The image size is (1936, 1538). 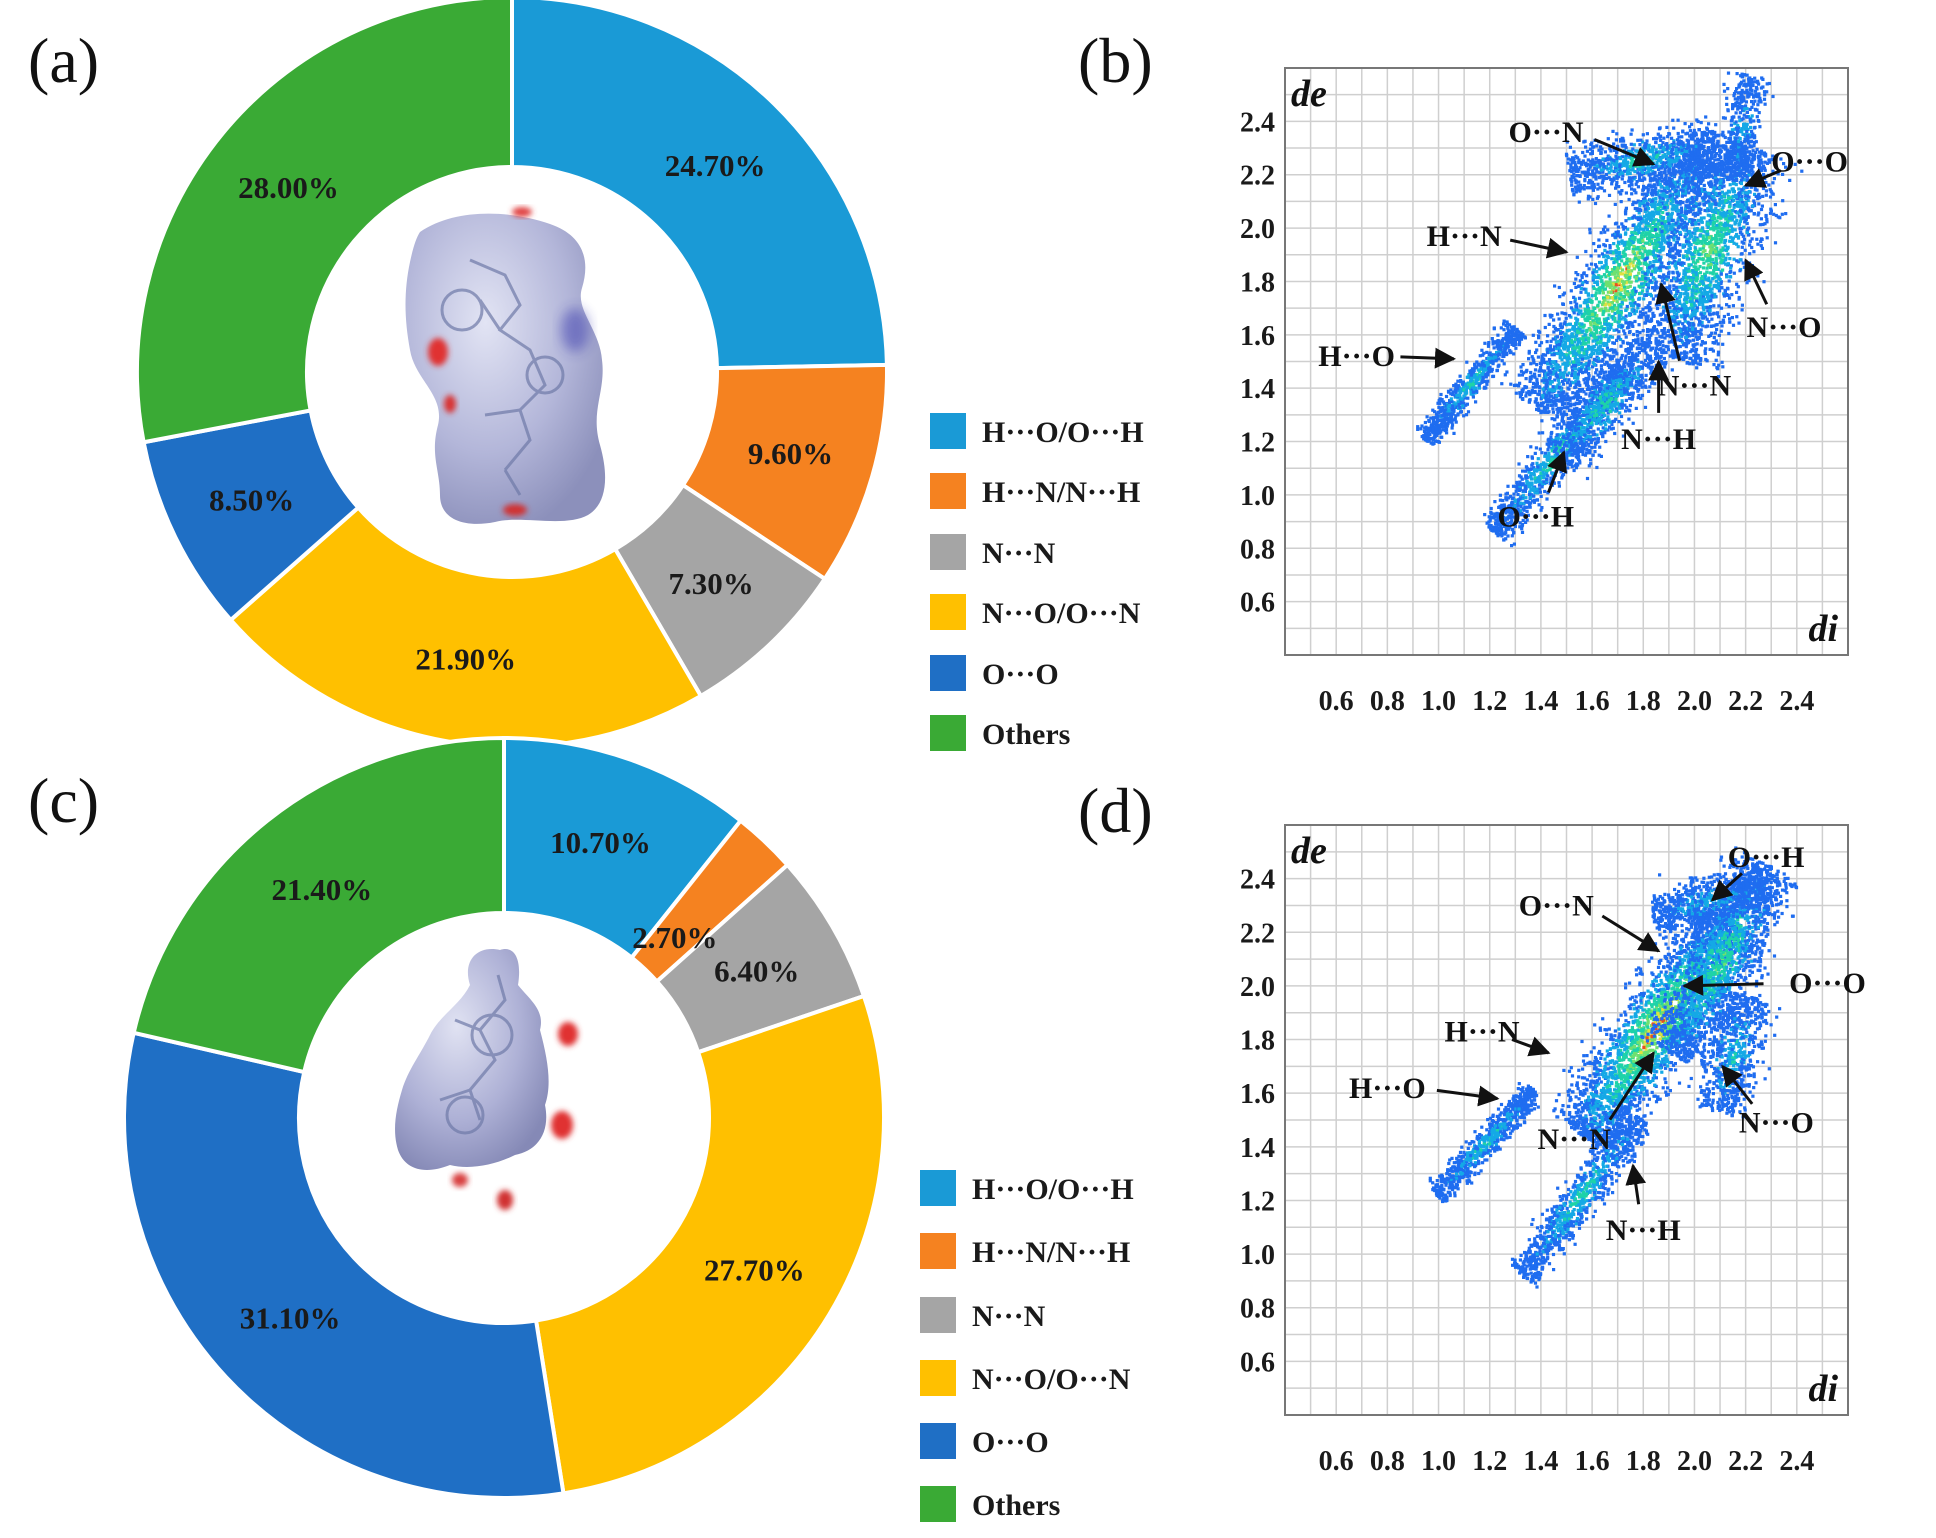 What do you see at coordinates (600, 842) in the screenshot?
I see `slice-label: 10.70%` at bounding box center [600, 842].